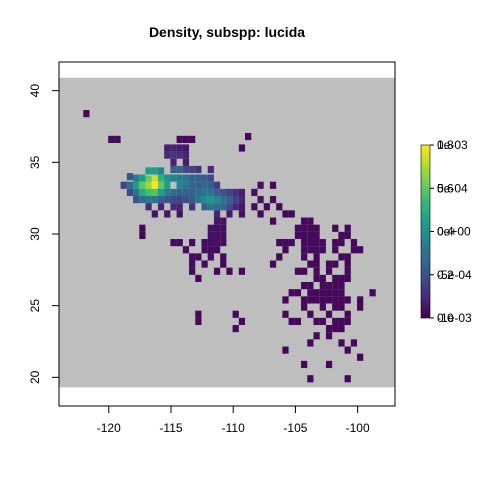  Describe the element at coordinates (454, 275) in the screenshot. I see `legend-scale-a-label: -5e-04` at that location.